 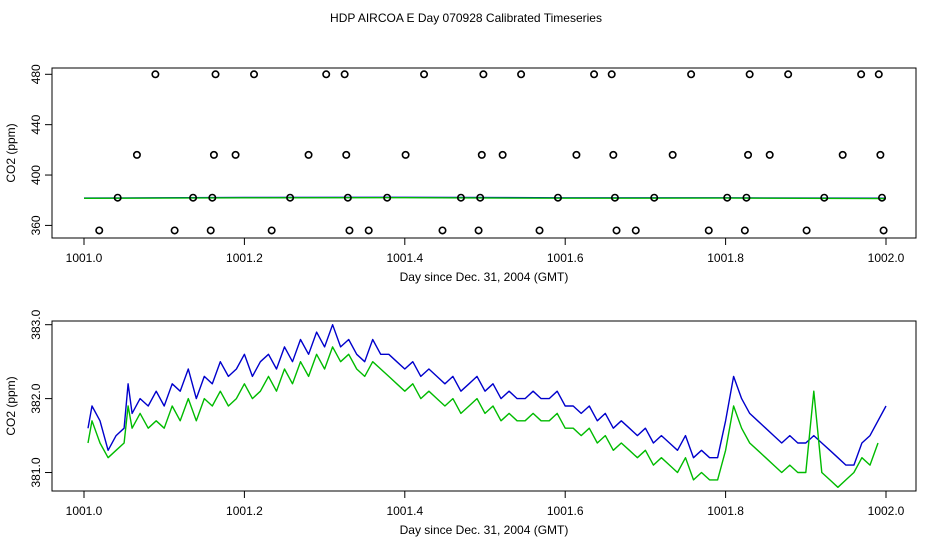 What do you see at coordinates (36, 225) in the screenshot?
I see `y-tick-label: 360` at bounding box center [36, 225].